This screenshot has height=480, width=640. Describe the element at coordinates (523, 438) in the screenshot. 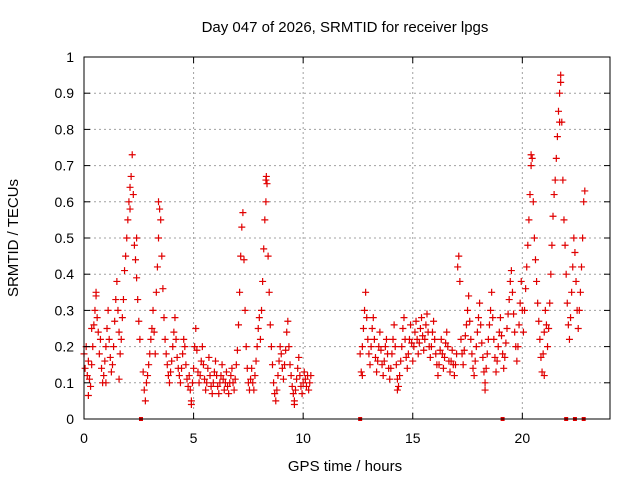

I see `x-tick-label: 20` at that location.